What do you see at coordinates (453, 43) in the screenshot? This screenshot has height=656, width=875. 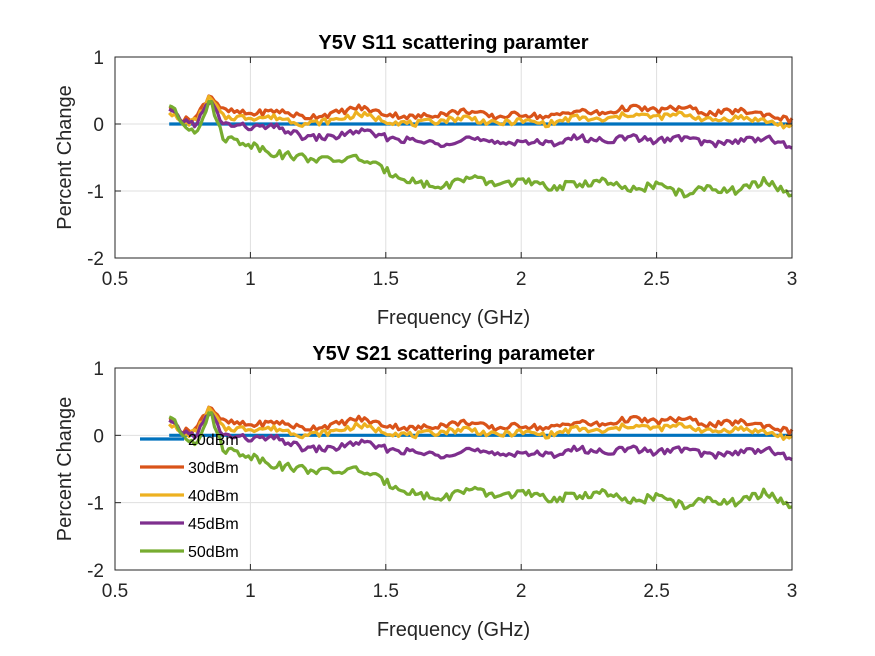 I see `chart-title: Y5V S11 scattering paramter` at bounding box center [453, 43].